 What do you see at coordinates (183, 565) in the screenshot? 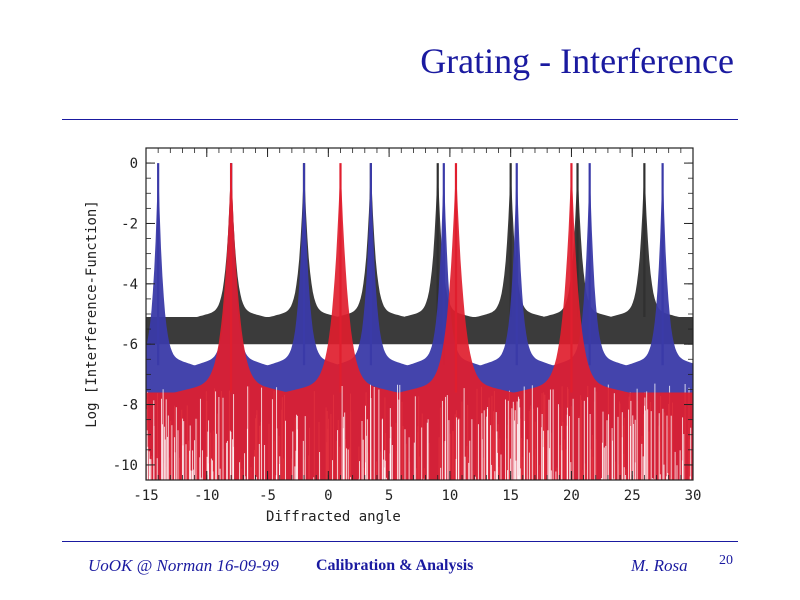
I see `footer-venue: UoOK @ Norman 16-09-99` at bounding box center [183, 565].